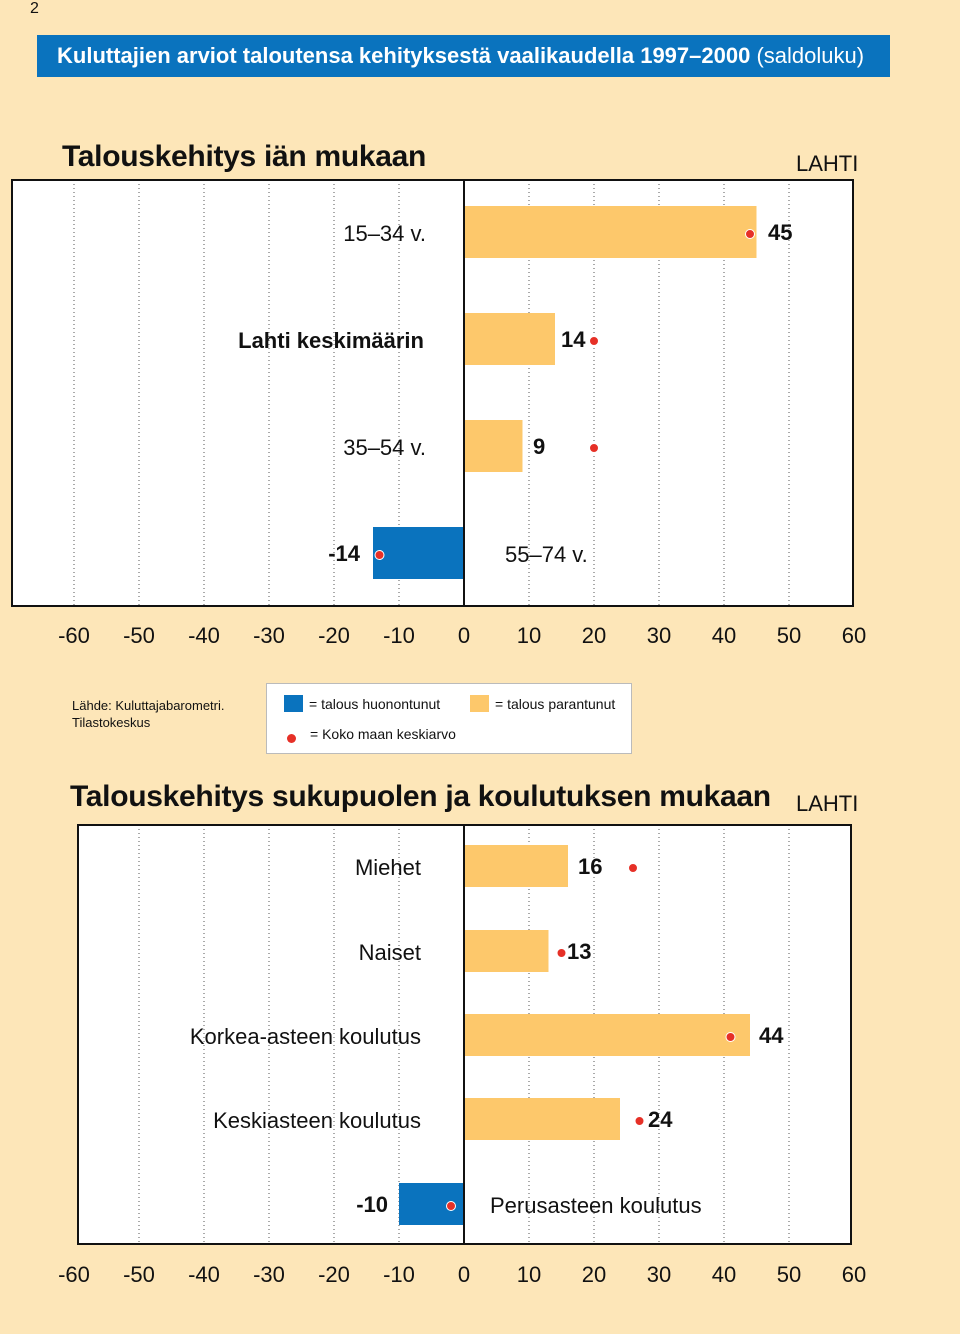 This screenshot has width=960, height=1334. Describe the element at coordinates (659, 1274) in the screenshot. I see `gender-education-tick-label: 30` at that location.